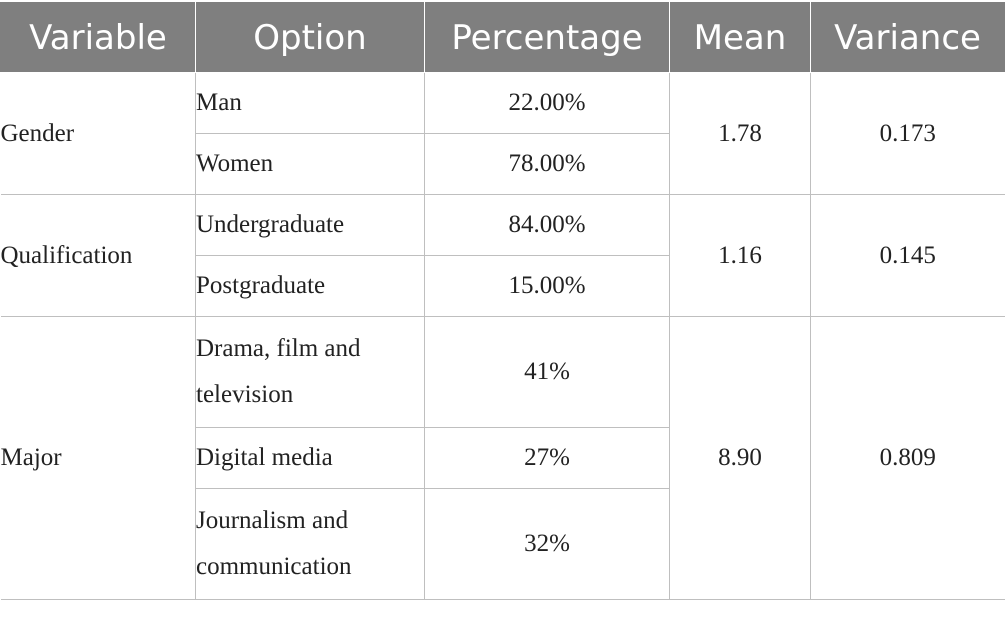  What do you see at coordinates (310, 225) in the screenshot?
I see `option-cell: Undergraduate` at bounding box center [310, 225].